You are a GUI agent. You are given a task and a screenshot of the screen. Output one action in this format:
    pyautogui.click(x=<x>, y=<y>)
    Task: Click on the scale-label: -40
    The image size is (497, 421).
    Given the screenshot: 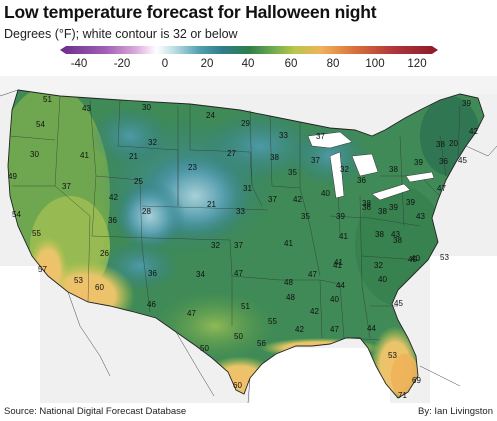 What is the action you would take?
    pyautogui.click(x=79, y=64)
    